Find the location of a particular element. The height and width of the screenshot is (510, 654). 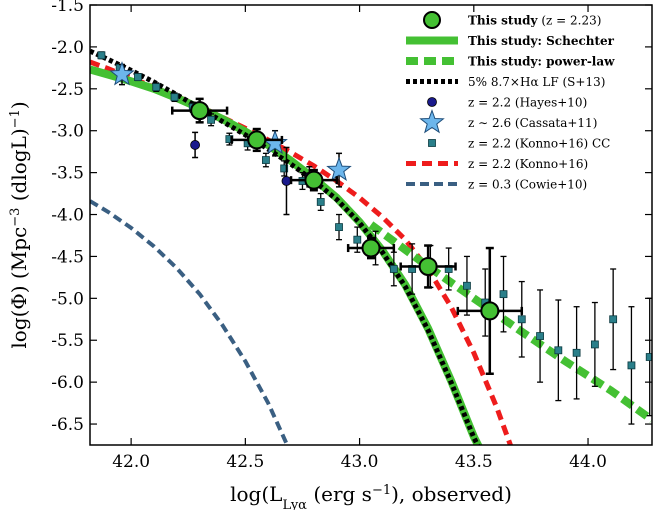

legend-item-schechter: This study: Schechter is located at coordinates (510, 41).